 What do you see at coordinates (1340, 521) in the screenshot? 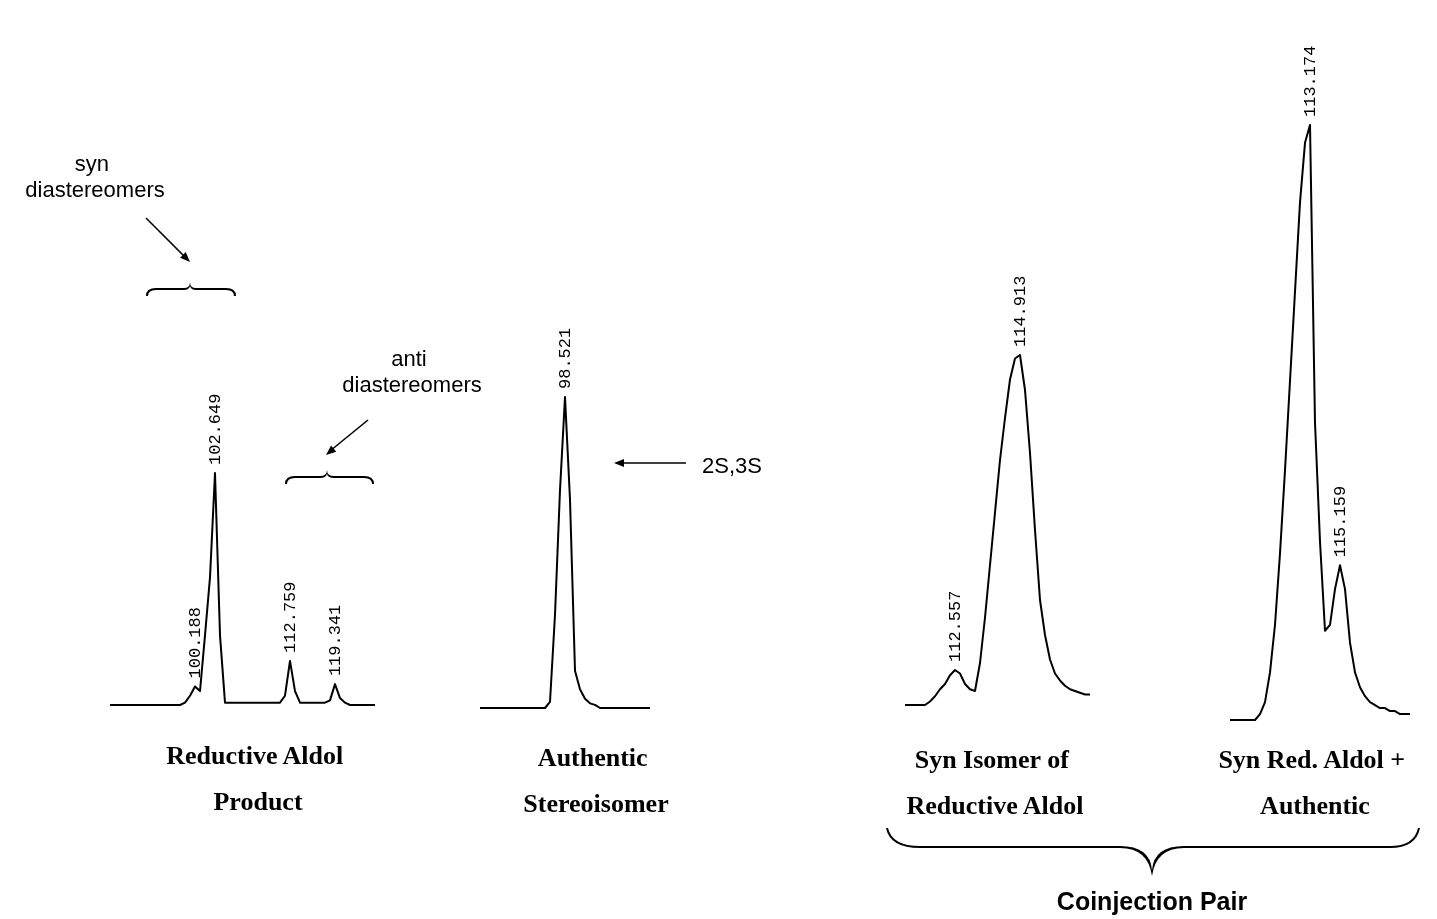
I see `annotation: 115.159` at bounding box center [1340, 521].